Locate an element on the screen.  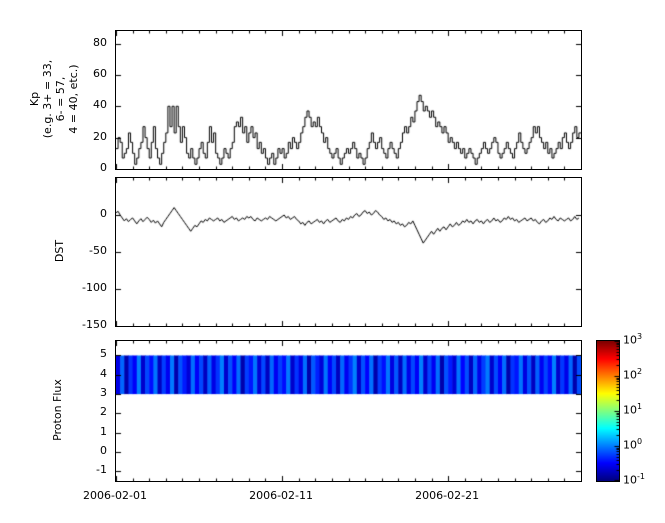
y-tick-label: 5 is located at coordinates (103, 354).